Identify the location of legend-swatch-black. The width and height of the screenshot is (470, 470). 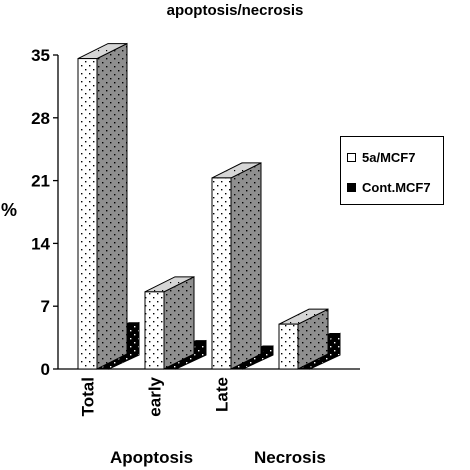
(351, 187).